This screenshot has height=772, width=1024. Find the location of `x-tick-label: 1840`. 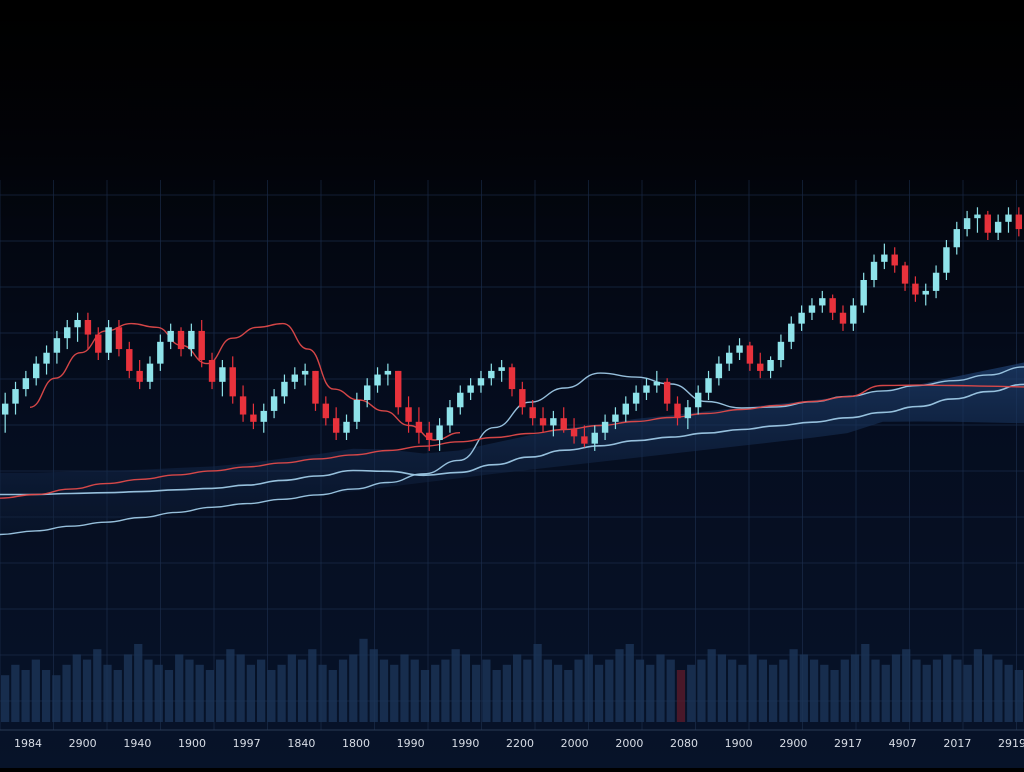

x-tick-label: 1840 is located at coordinates (301, 743).